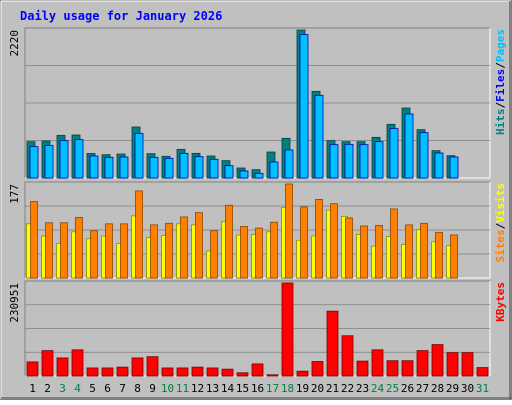 The image size is (512, 405). I want to click on panel-legend: Hits/Files/Pages, so click(500, 82).